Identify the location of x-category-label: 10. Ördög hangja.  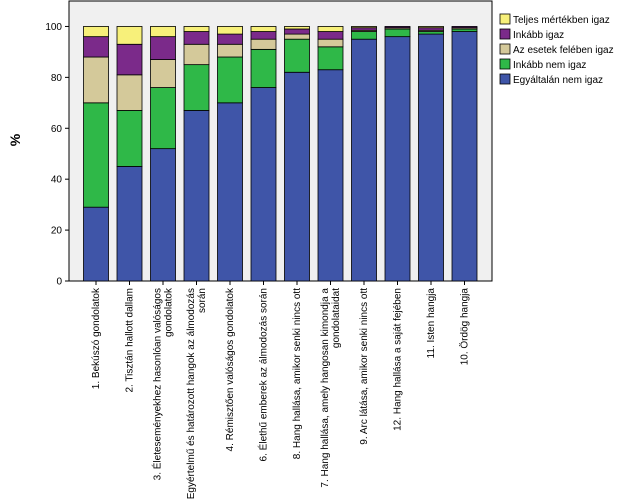
(465, 327).